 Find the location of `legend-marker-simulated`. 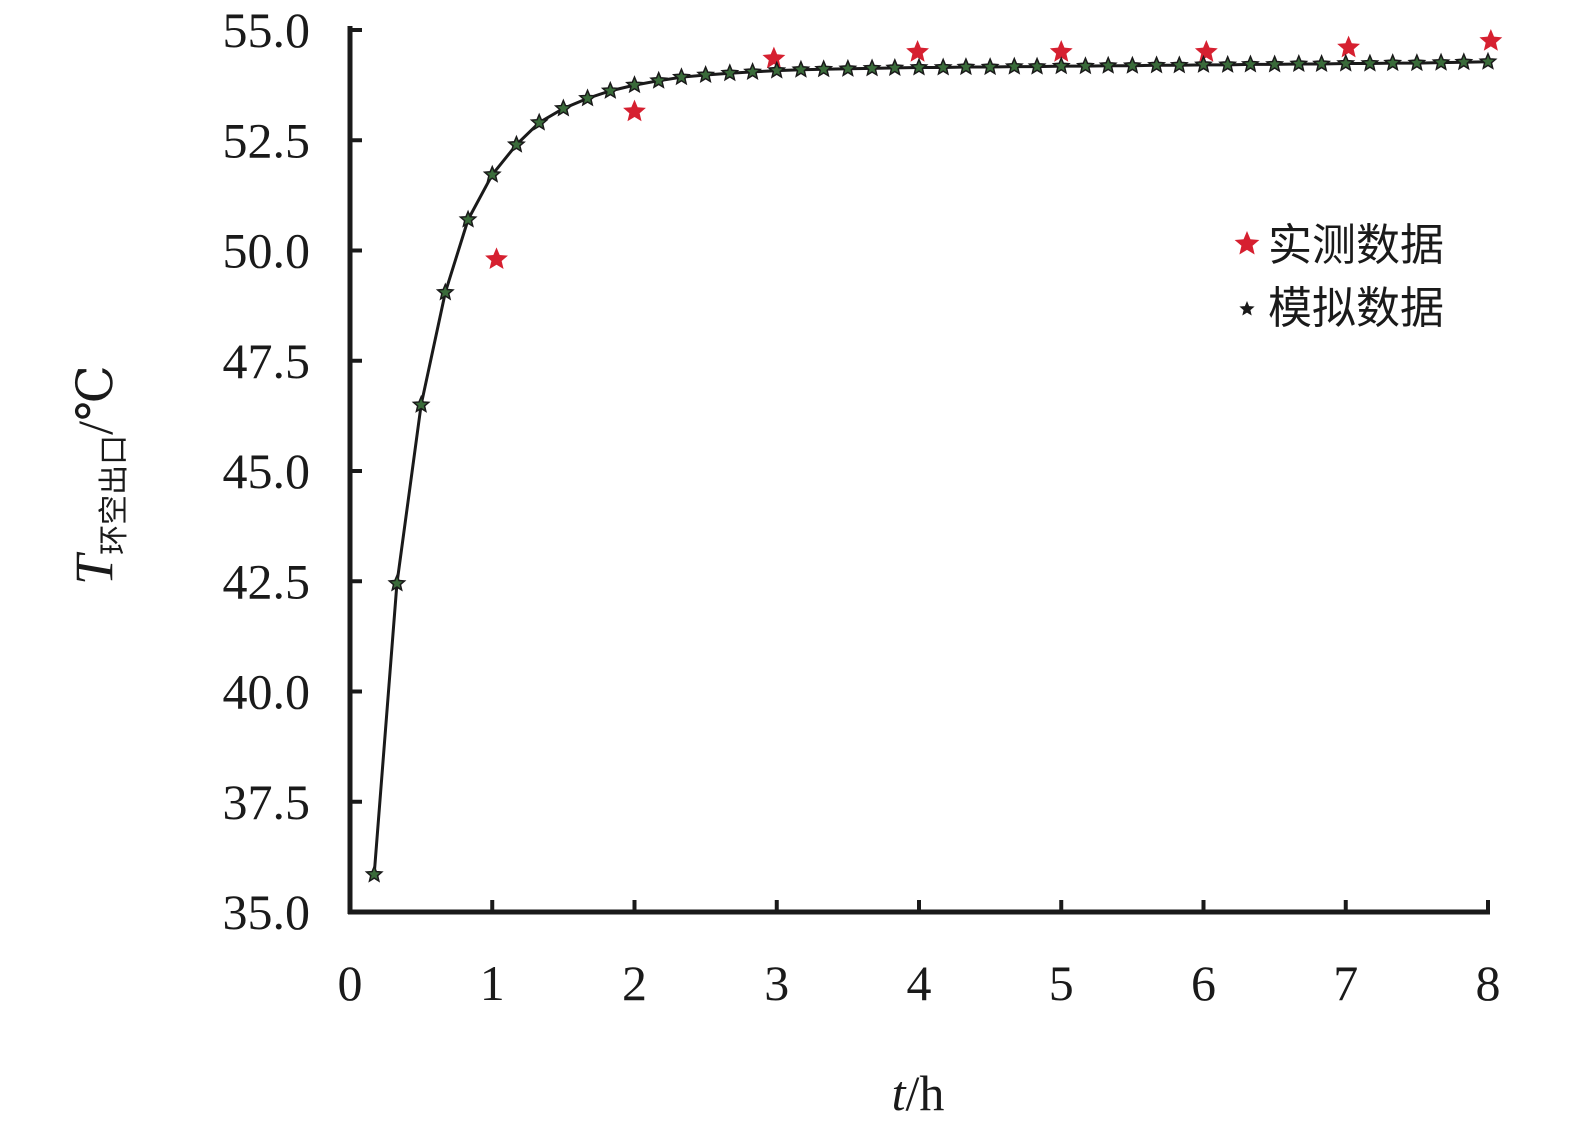

legend-marker-simulated is located at coordinates (1247, 308).